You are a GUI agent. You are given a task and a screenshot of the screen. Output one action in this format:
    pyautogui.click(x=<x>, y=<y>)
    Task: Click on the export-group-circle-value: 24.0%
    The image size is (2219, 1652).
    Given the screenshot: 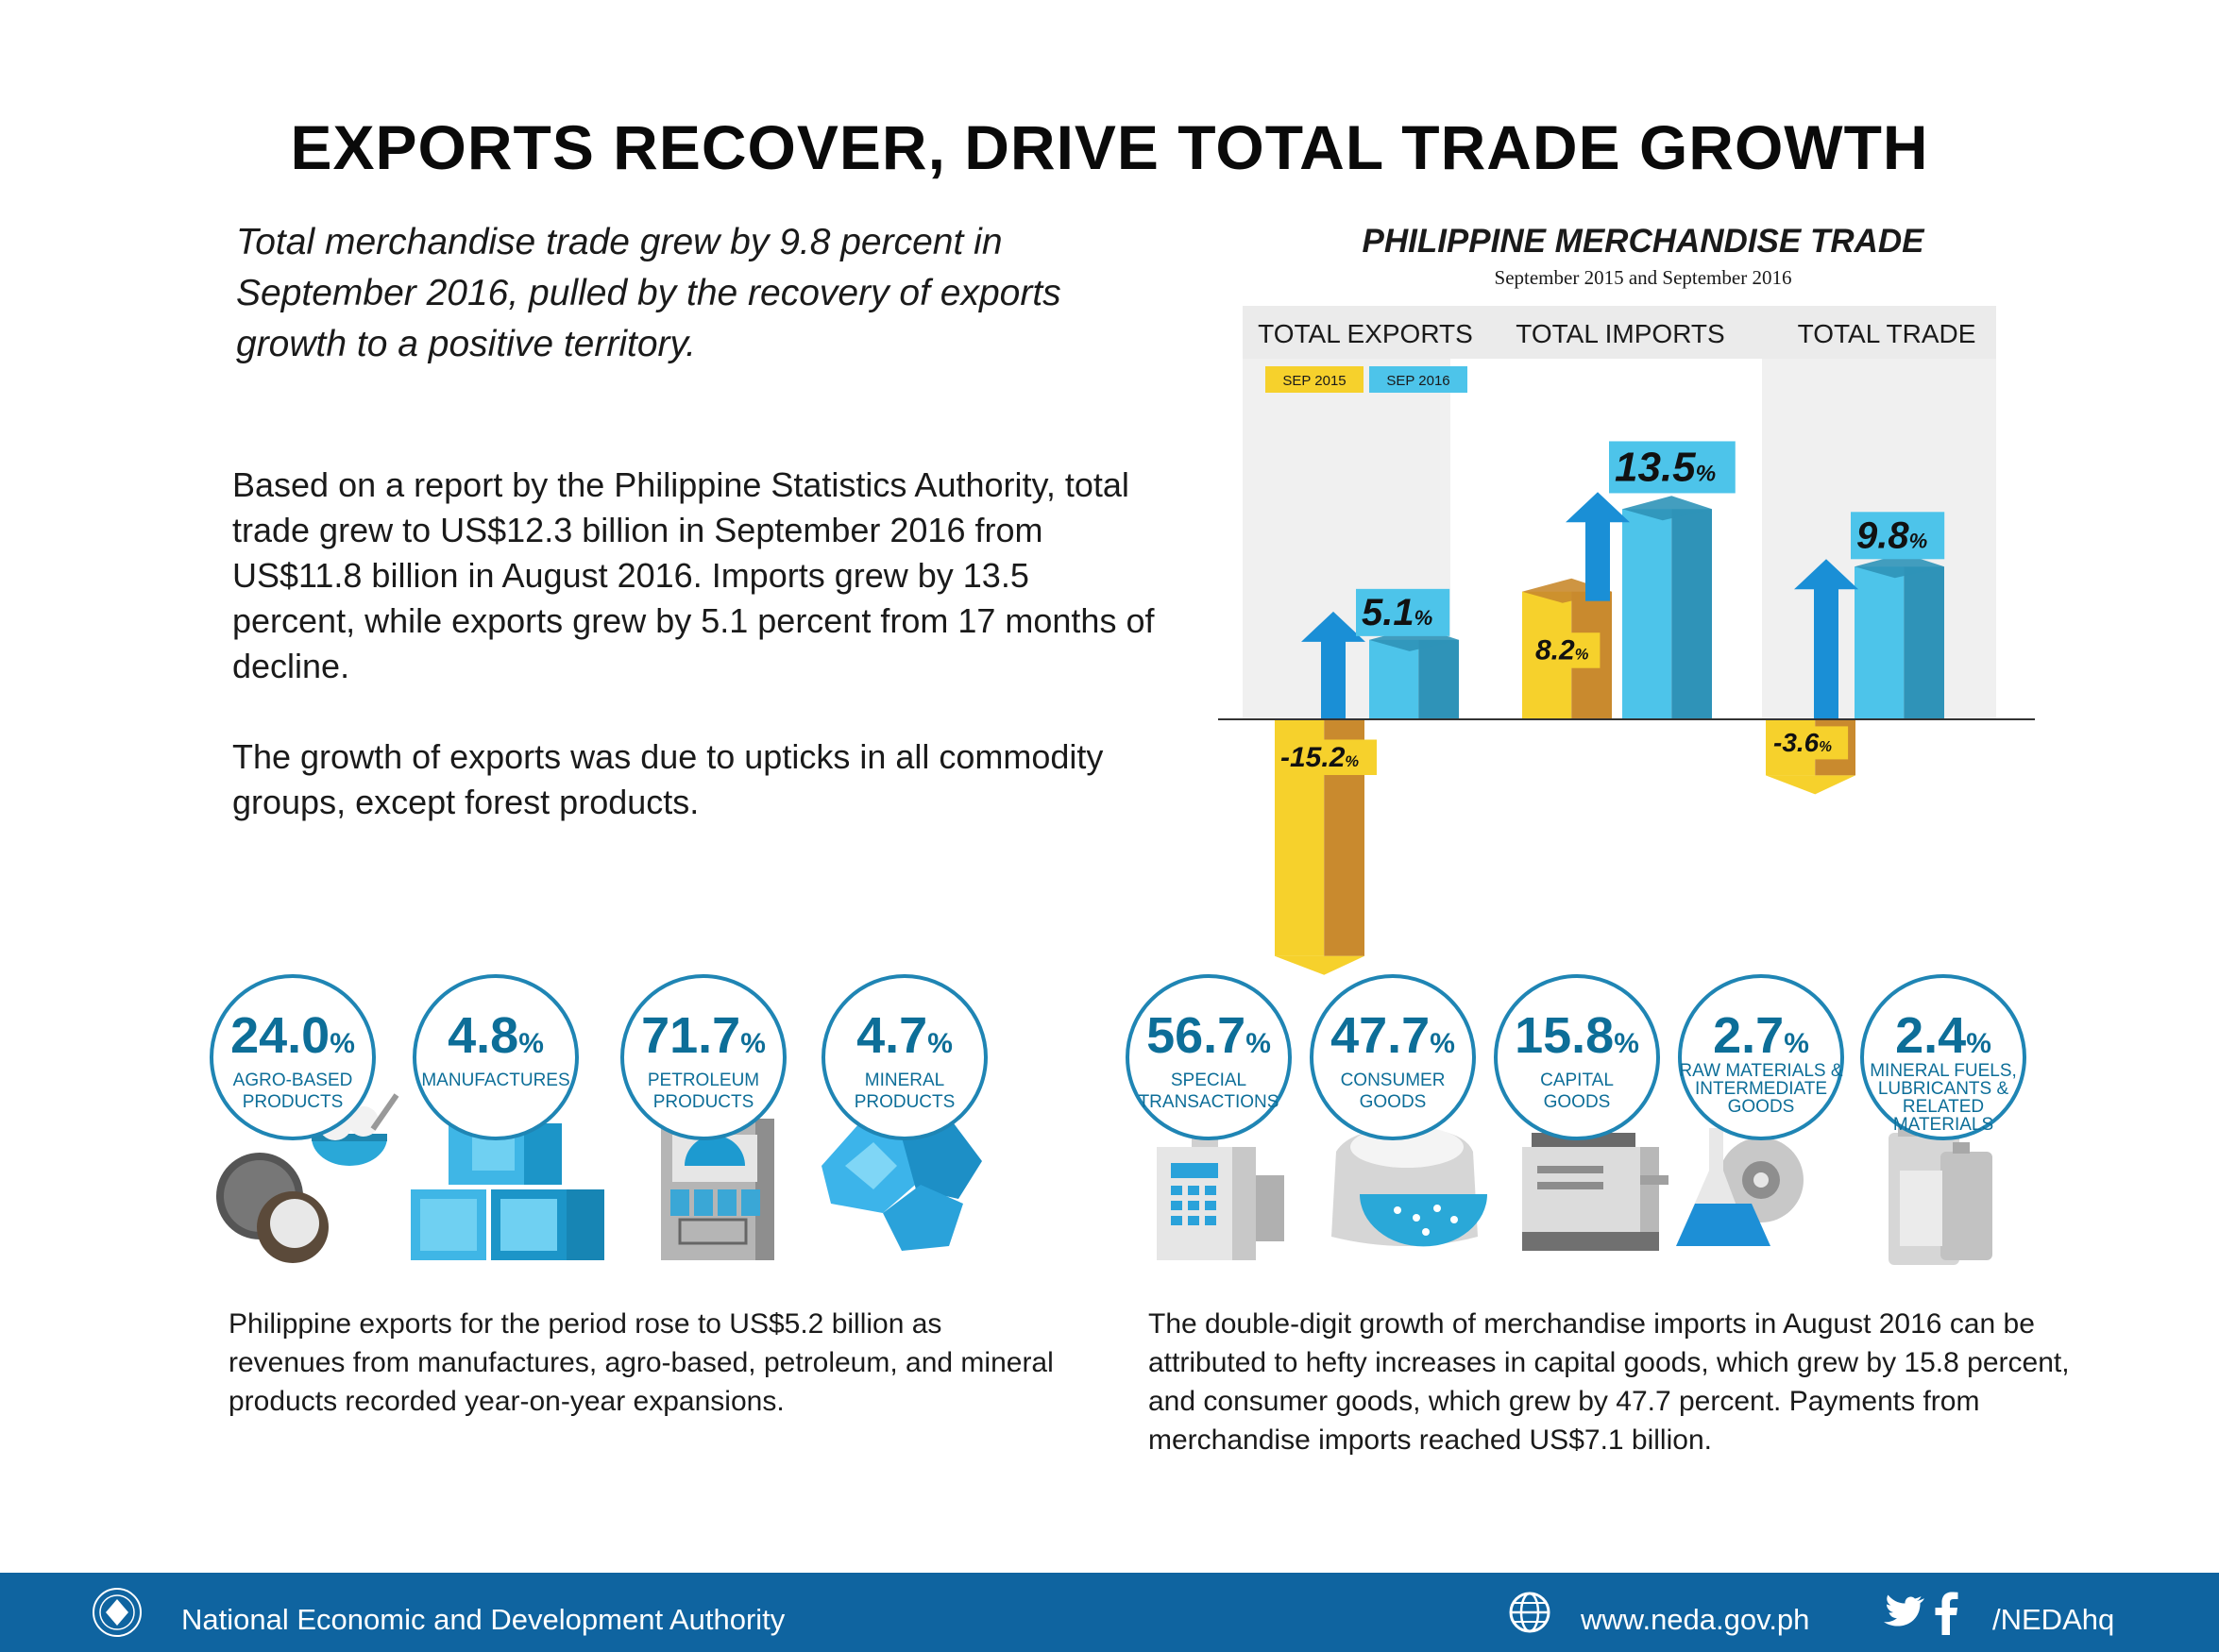 What is the action you would take?
    pyautogui.click(x=292, y=1035)
    